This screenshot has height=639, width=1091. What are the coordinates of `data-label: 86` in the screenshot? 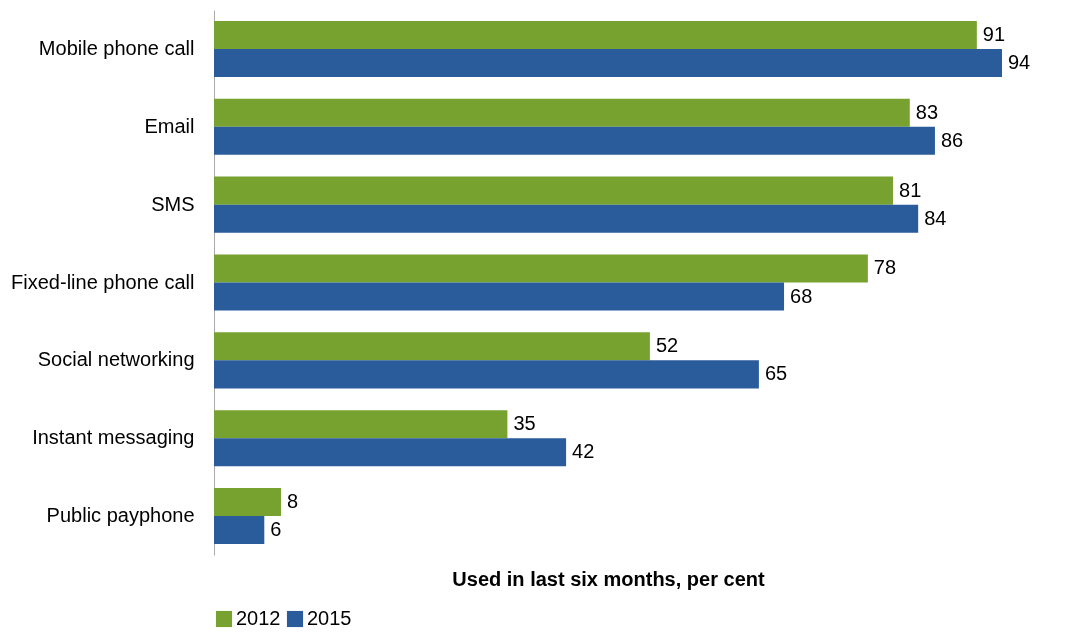 It's located at (952, 139).